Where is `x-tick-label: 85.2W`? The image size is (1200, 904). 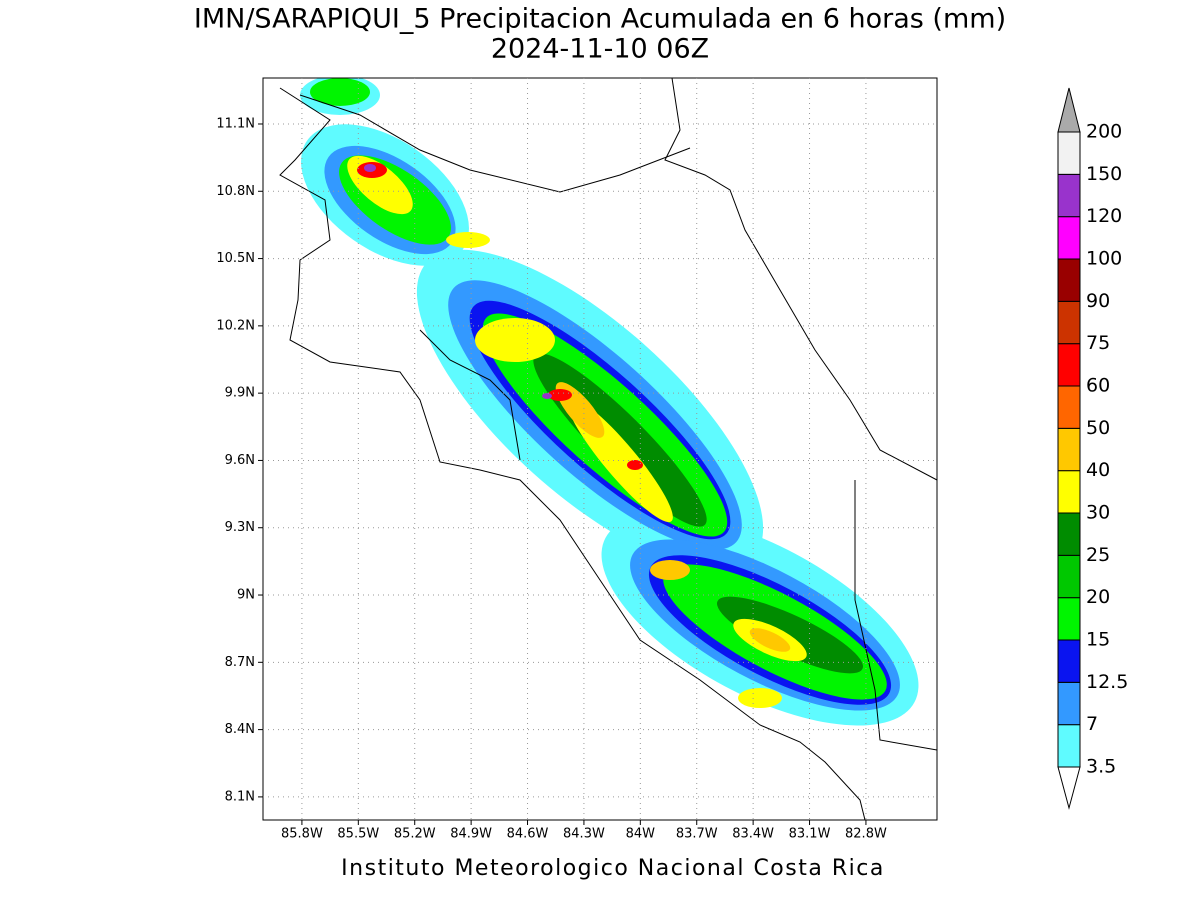
x-tick-label: 85.2W is located at coordinates (415, 834).